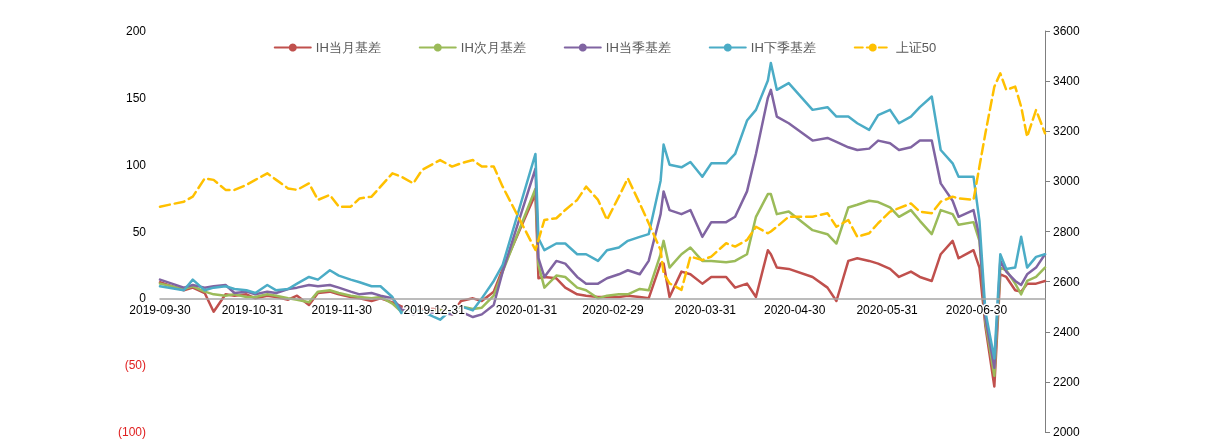  I want to click on y-tick-label: 100, so click(136, 164).